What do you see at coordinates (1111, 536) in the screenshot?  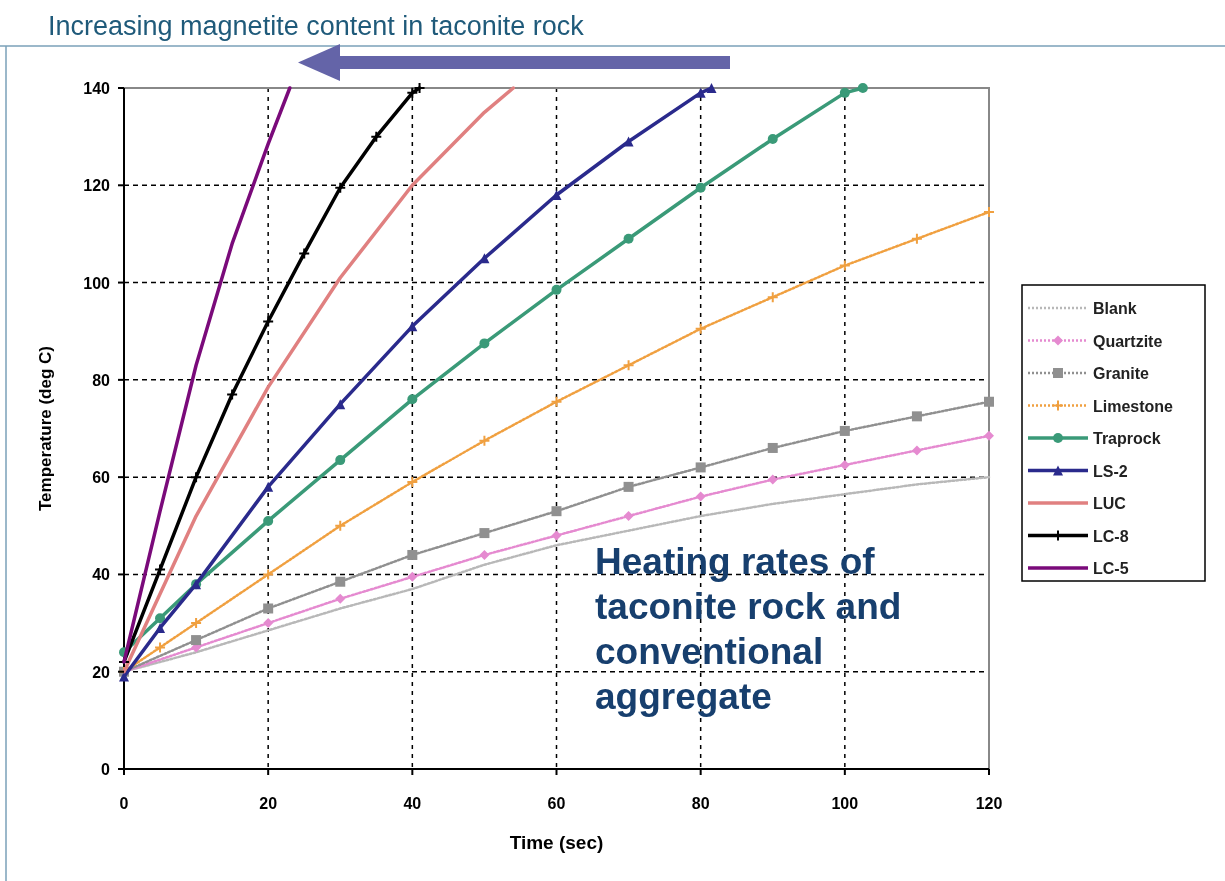 I see `legend-label: LC-8` at bounding box center [1111, 536].